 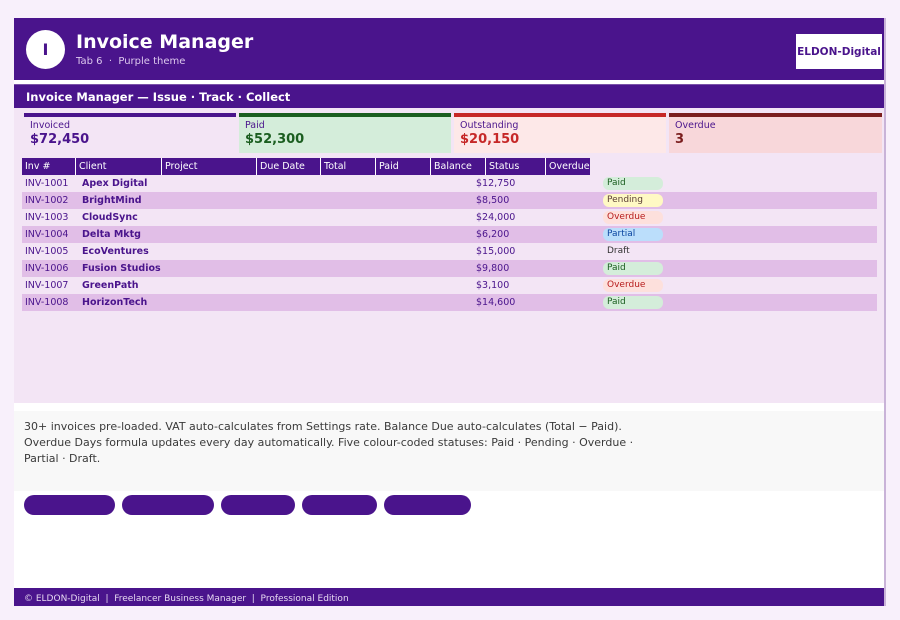 I want to click on table-row: INV-1001 Apex Digital $12,750 Paid, so click(x=449, y=183).